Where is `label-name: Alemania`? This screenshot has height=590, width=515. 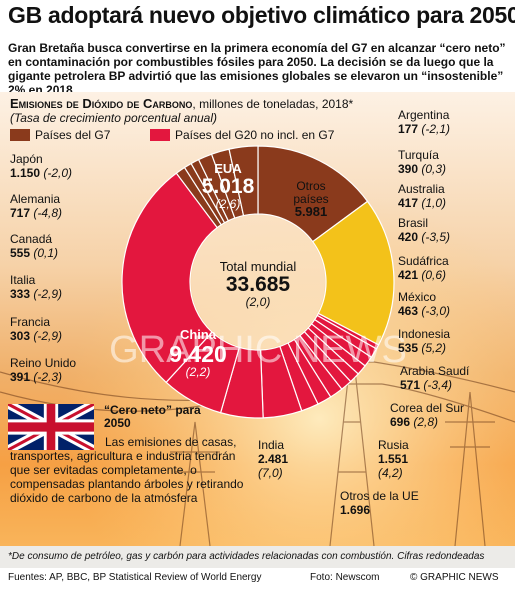
label-name: Alemania is located at coordinates (35, 199).